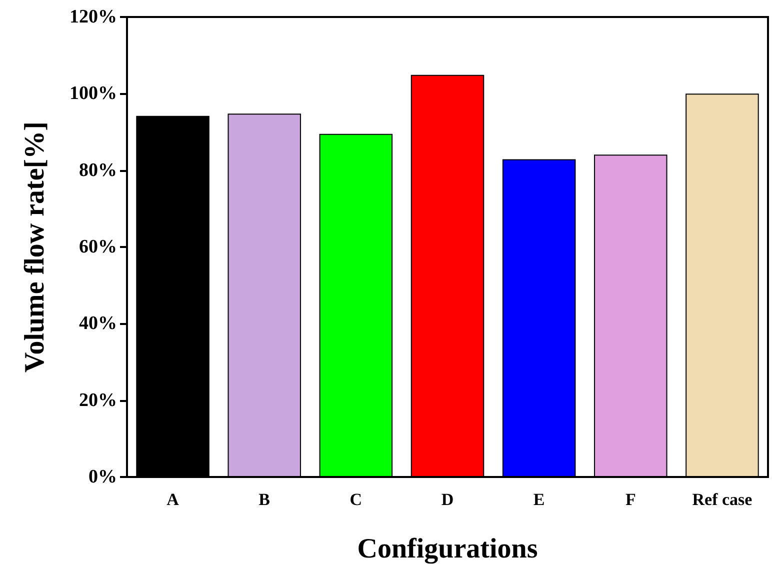 Image resolution: width=774 pixels, height=568 pixels. Describe the element at coordinates (173, 499) in the screenshot. I see `x-tick-label: A` at that location.